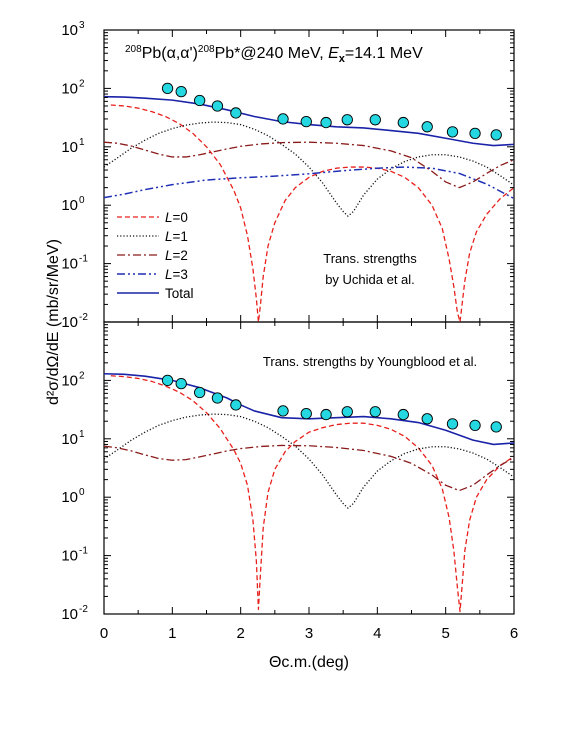 The width and height of the screenshot is (566, 733). What do you see at coordinates (83, 259) in the screenshot?
I see `top-y-tick-exponent: -1` at bounding box center [83, 259].